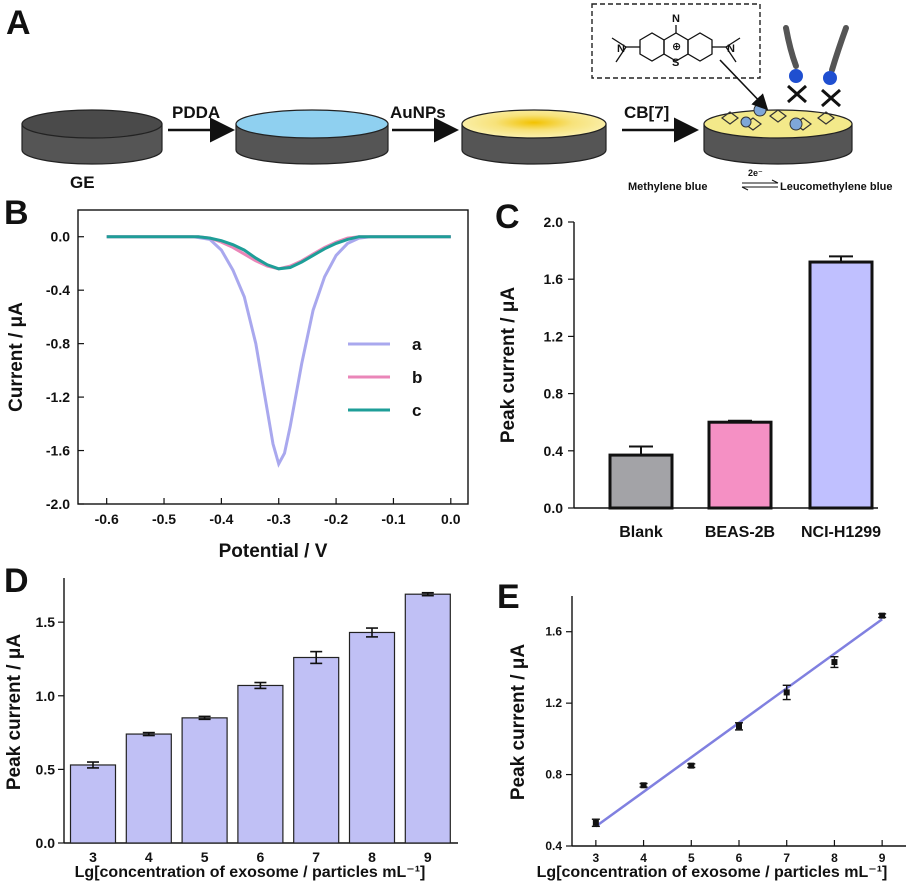 The height and width of the screenshot is (883, 919). What do you see at coordinates (508, 365) in the screenshot?
I see `y-axis-title-c: Peak current / μA` at bounding box center [508, 365].